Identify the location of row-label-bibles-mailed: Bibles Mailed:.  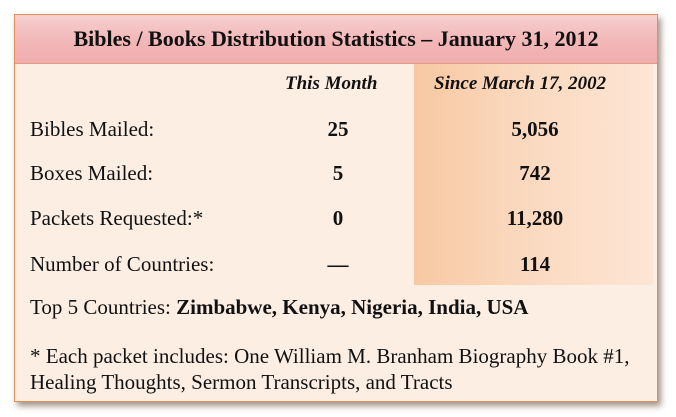
(92, 129).